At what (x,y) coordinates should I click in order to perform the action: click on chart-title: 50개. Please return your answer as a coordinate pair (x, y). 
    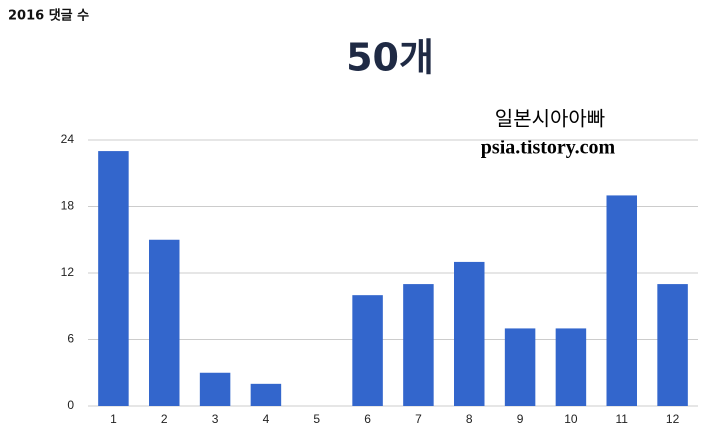
    Looking at the image, I should click on (390, 58).